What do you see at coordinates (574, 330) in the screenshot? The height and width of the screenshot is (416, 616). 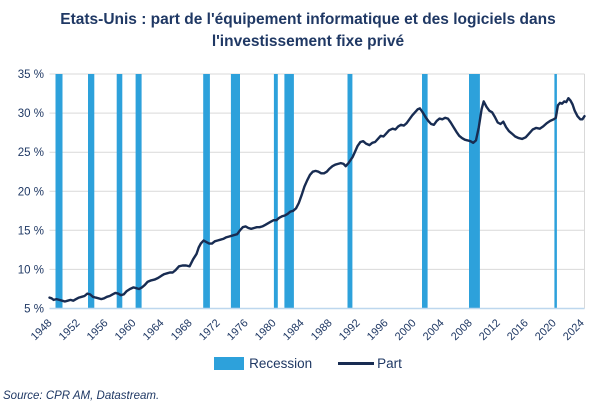 I see `x-tick-label: 2024` at bounding box center [574, 330].